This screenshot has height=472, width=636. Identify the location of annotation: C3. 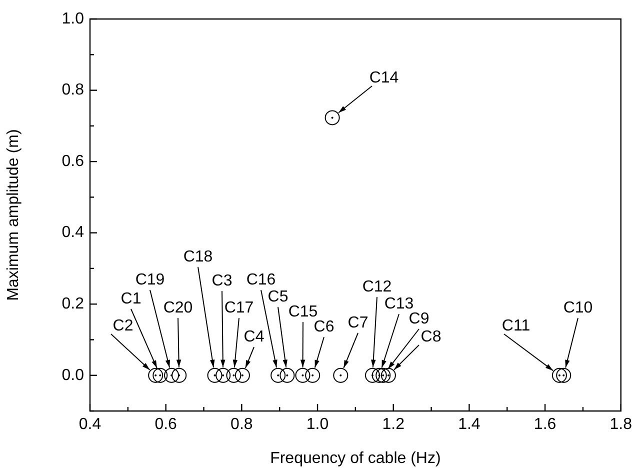
(222, 281).